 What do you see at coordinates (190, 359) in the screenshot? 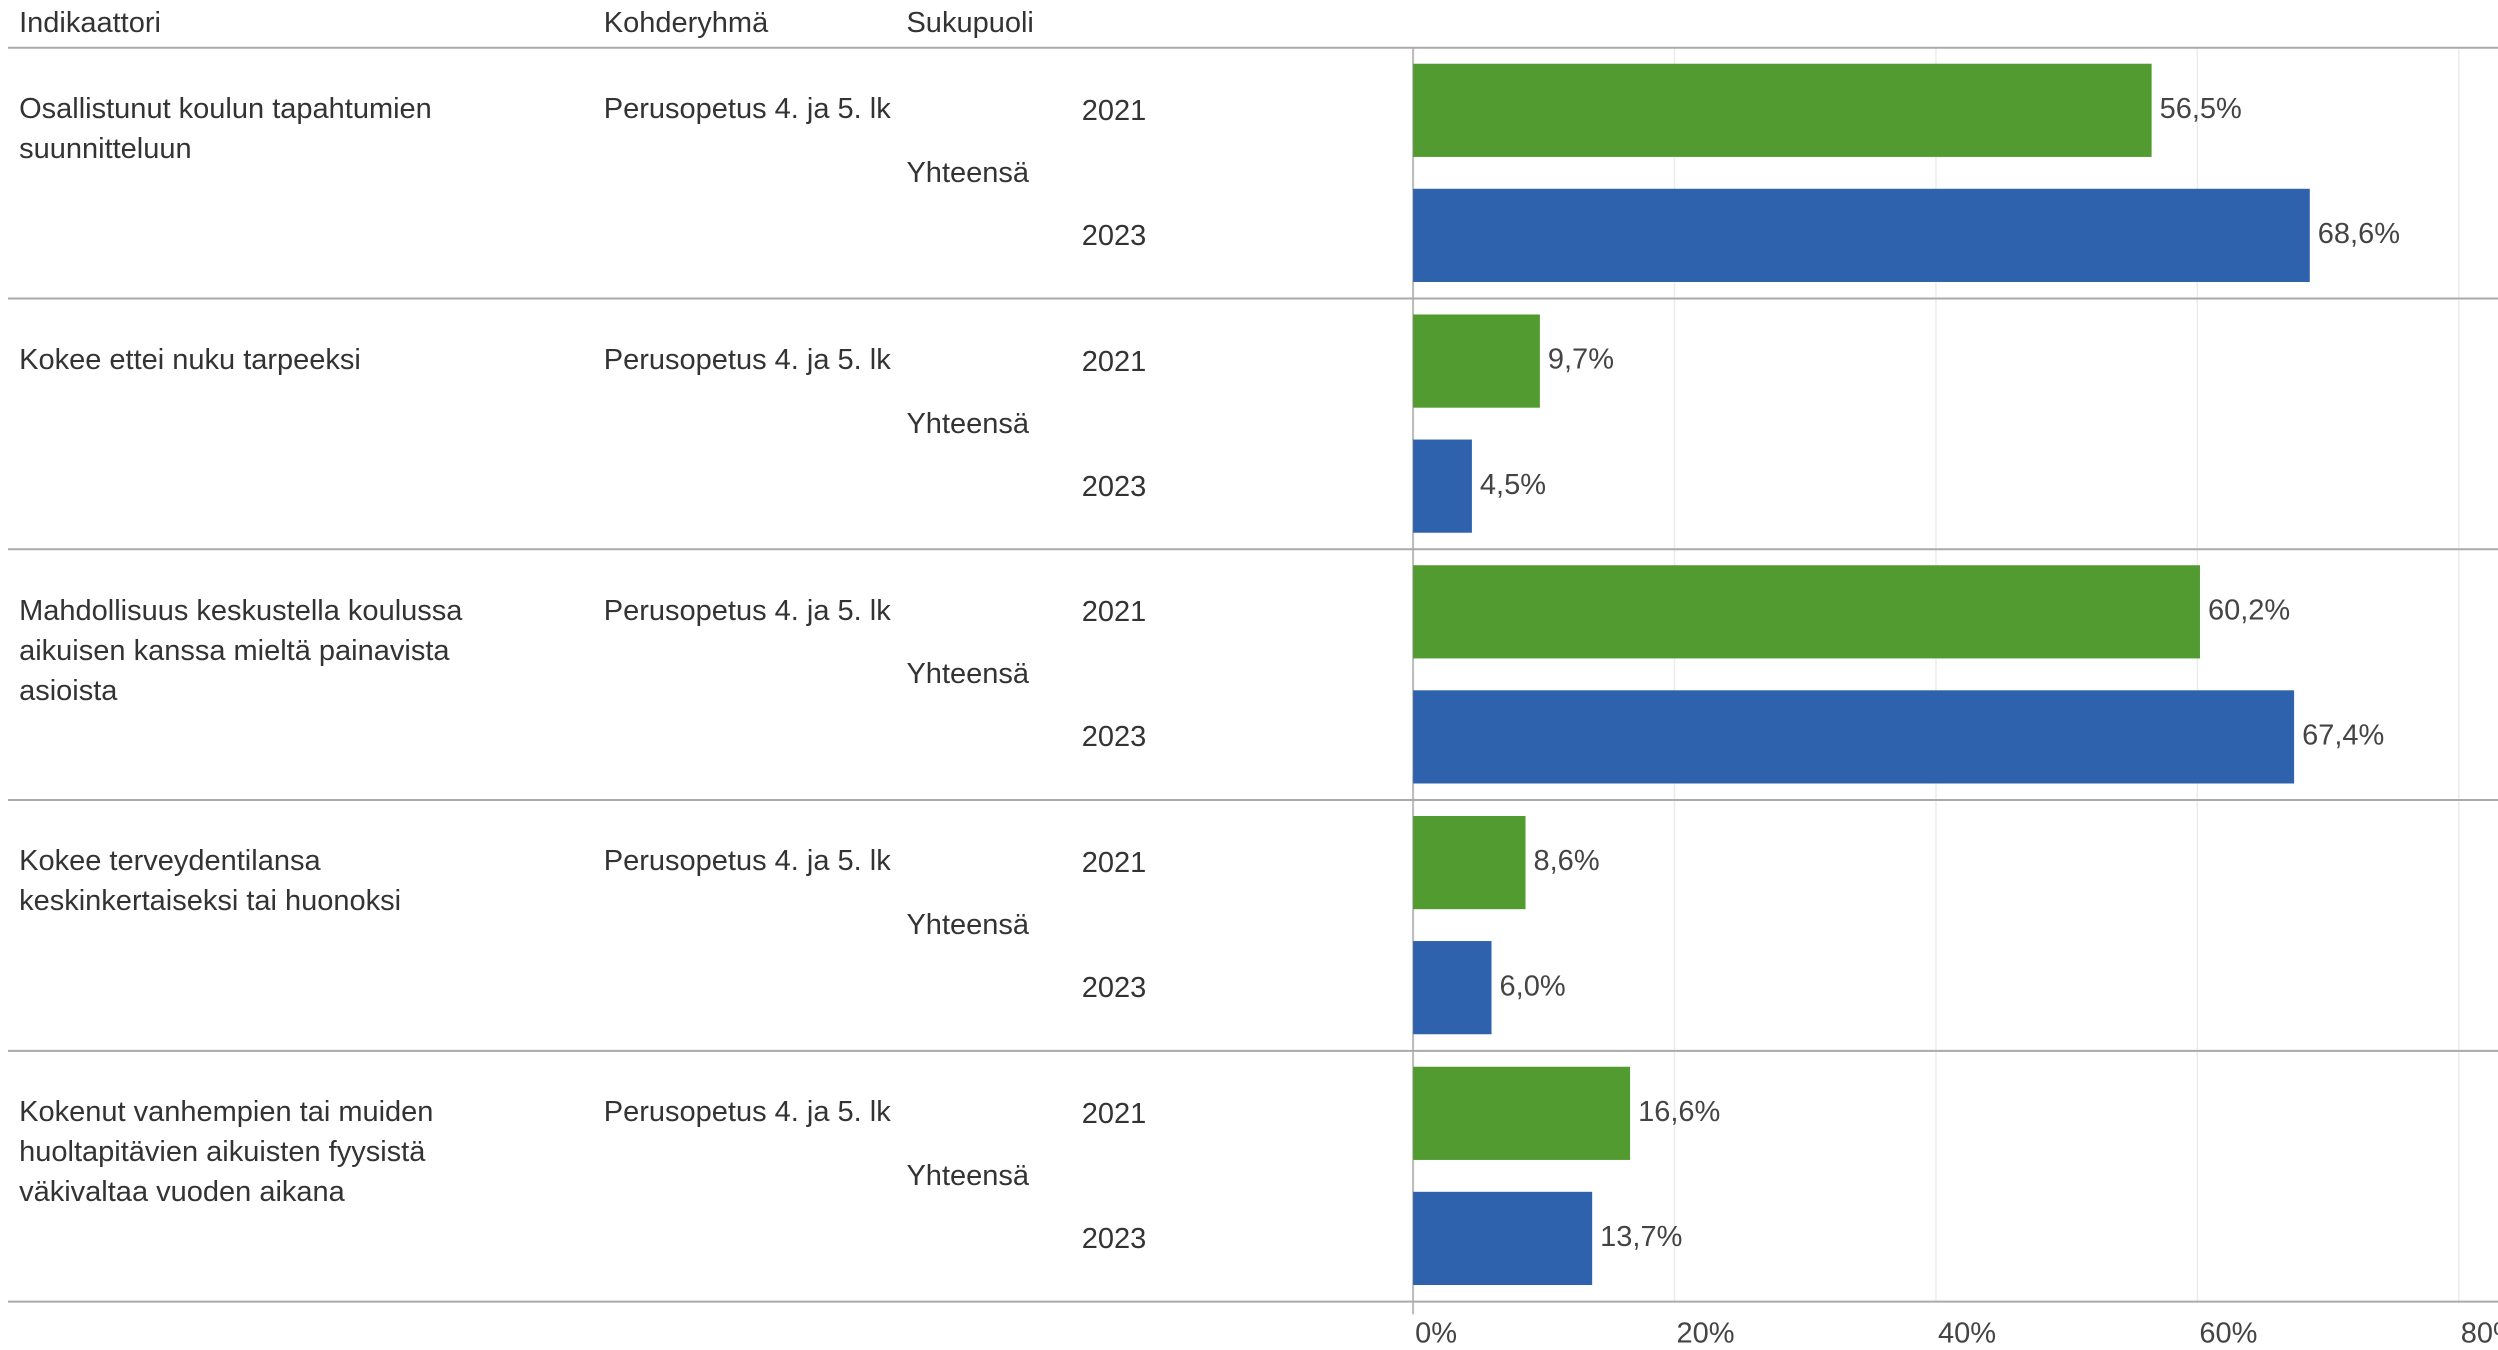
I see `indicator: Kokee ettei nuku tarpeeksi` at bounding box center [190, 359].